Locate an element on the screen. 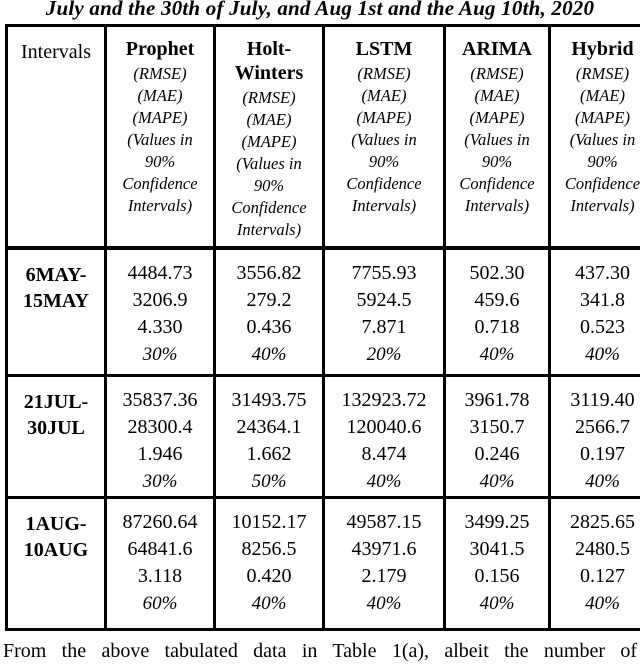 The width and height of the screenshot is (640, 670). metric-cell-arima: 502.30 459.6 0.718 40% is located at coordinates (497, 311).